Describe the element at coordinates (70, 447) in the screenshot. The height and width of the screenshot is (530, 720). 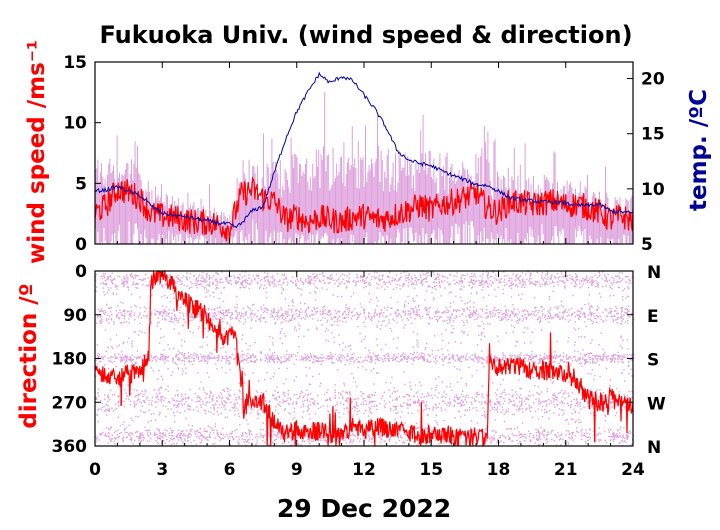
I see `direction-tick-label: 360` at that location.